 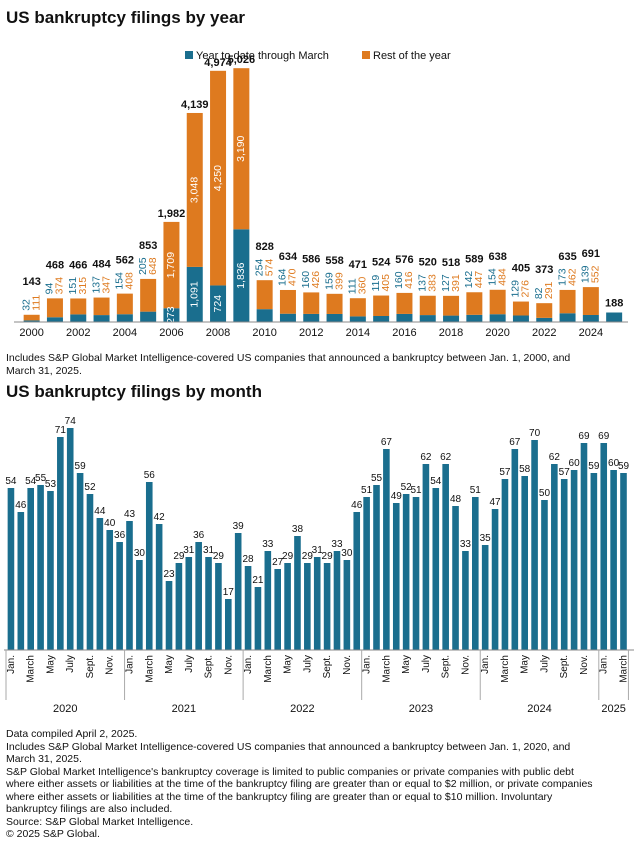 I want to click on data-label-month: 44, so click(x=100, y=511).